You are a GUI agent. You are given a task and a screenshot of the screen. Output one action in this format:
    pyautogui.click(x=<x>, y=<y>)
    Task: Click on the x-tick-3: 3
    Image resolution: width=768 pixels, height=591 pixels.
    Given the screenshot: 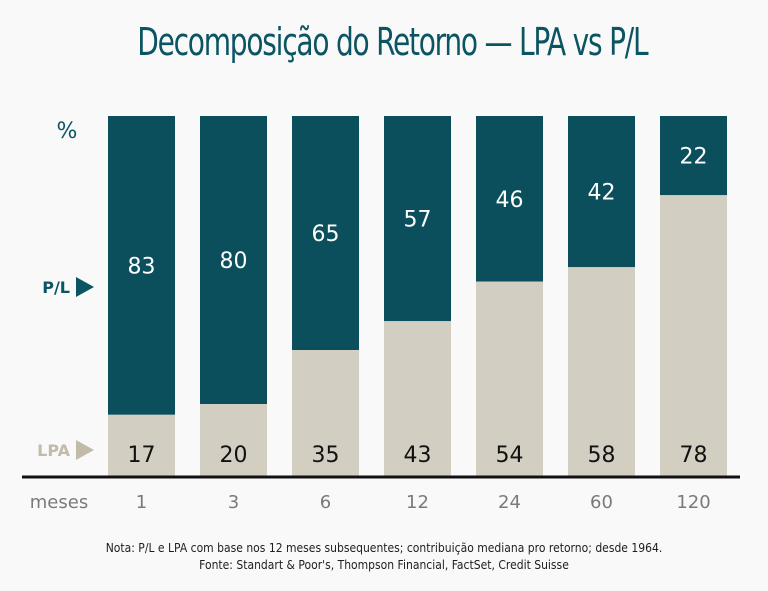 What is the action you would take?
    pyautogui.click(x=233, y=502)
    